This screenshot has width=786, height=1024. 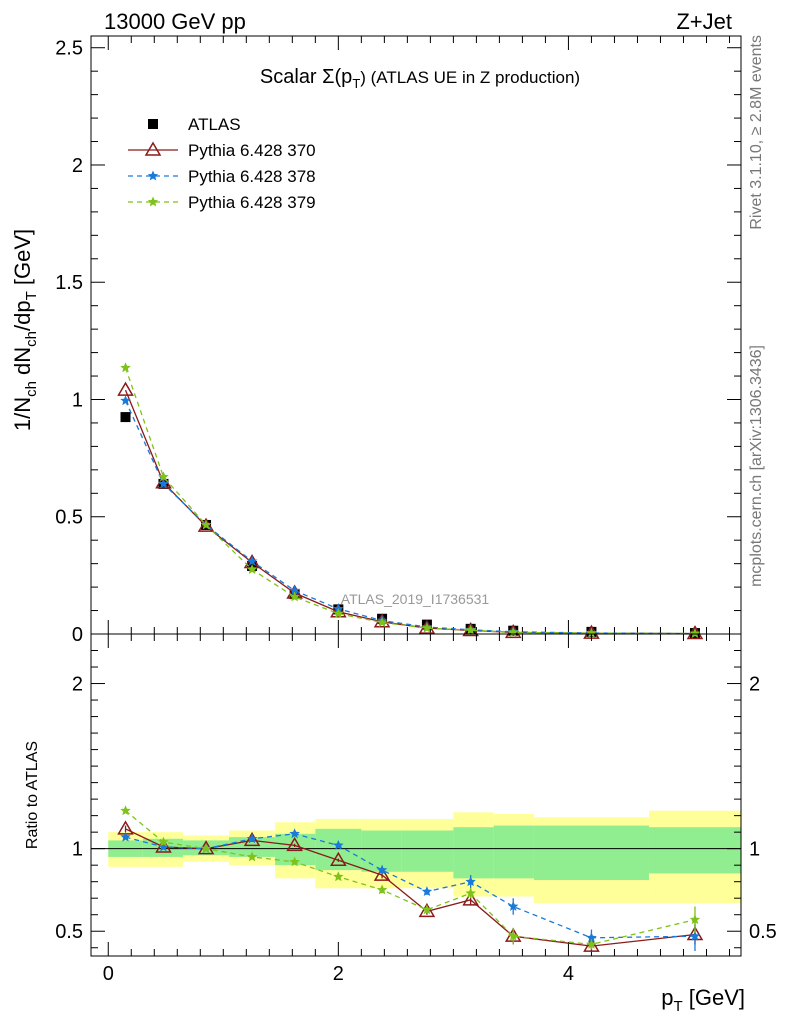 I want to click on ratio-y-tick-label: 0.5, so click(x=69, y=932).